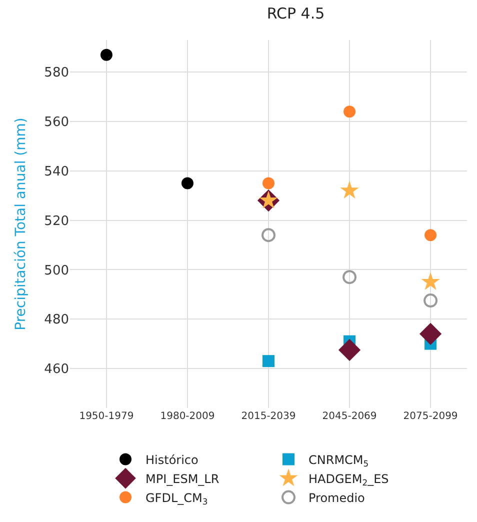  I want to click on y-tick-label: 580, so click(56, 73).